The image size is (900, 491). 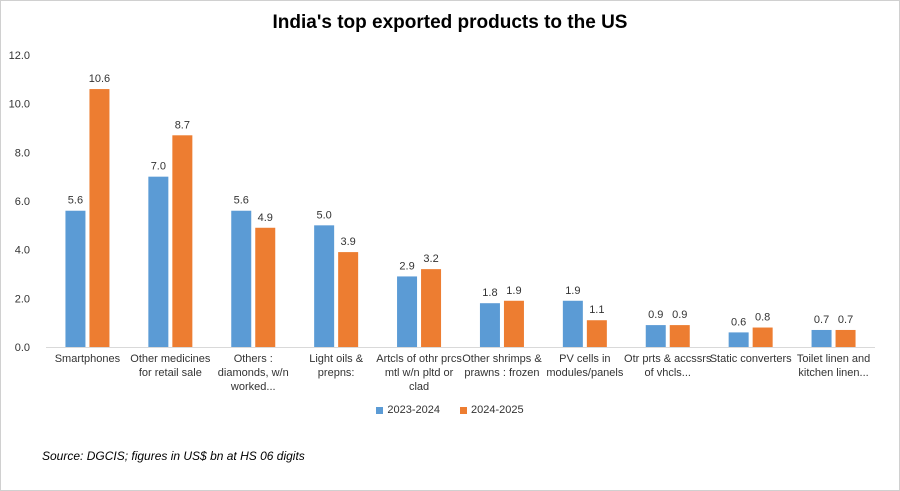 What do you see at coordinates (419, 359) in the screenshot?
I see `x-tick-label: Artcls of othr prcs` at bounding box center [419, 359].